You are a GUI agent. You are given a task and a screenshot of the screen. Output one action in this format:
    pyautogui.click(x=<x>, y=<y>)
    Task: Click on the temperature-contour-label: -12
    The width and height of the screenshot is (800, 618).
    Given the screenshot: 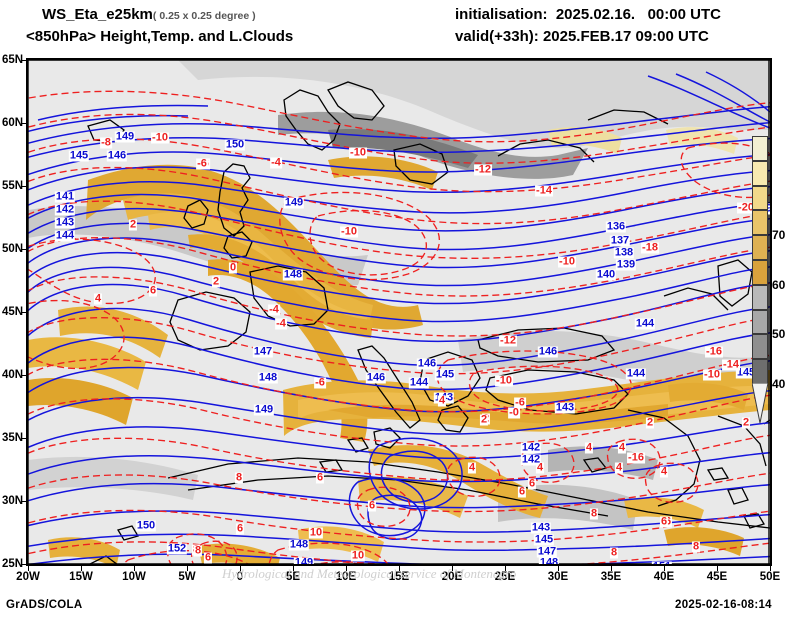 What is the action you would take?
    pyautogui.click(x=508, y=340)
    